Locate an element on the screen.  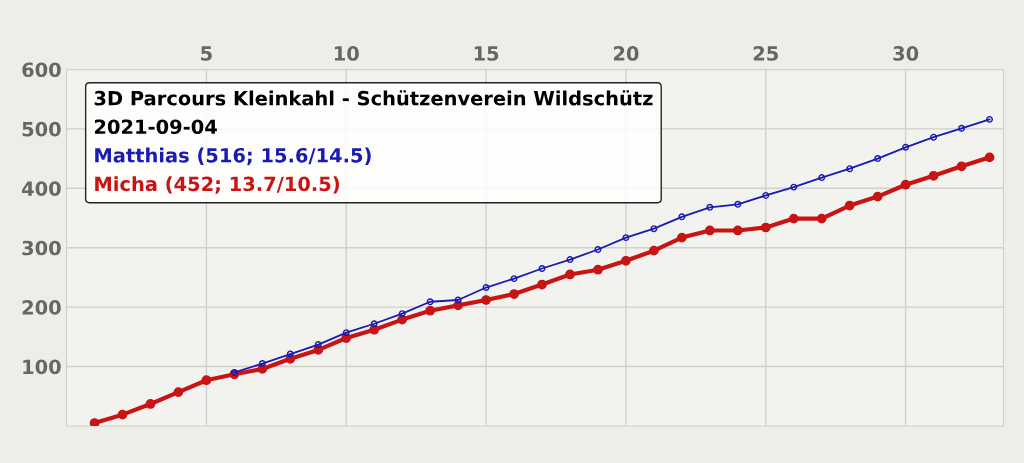
y-tick-label: 300 is located at coordinates (41, 248).